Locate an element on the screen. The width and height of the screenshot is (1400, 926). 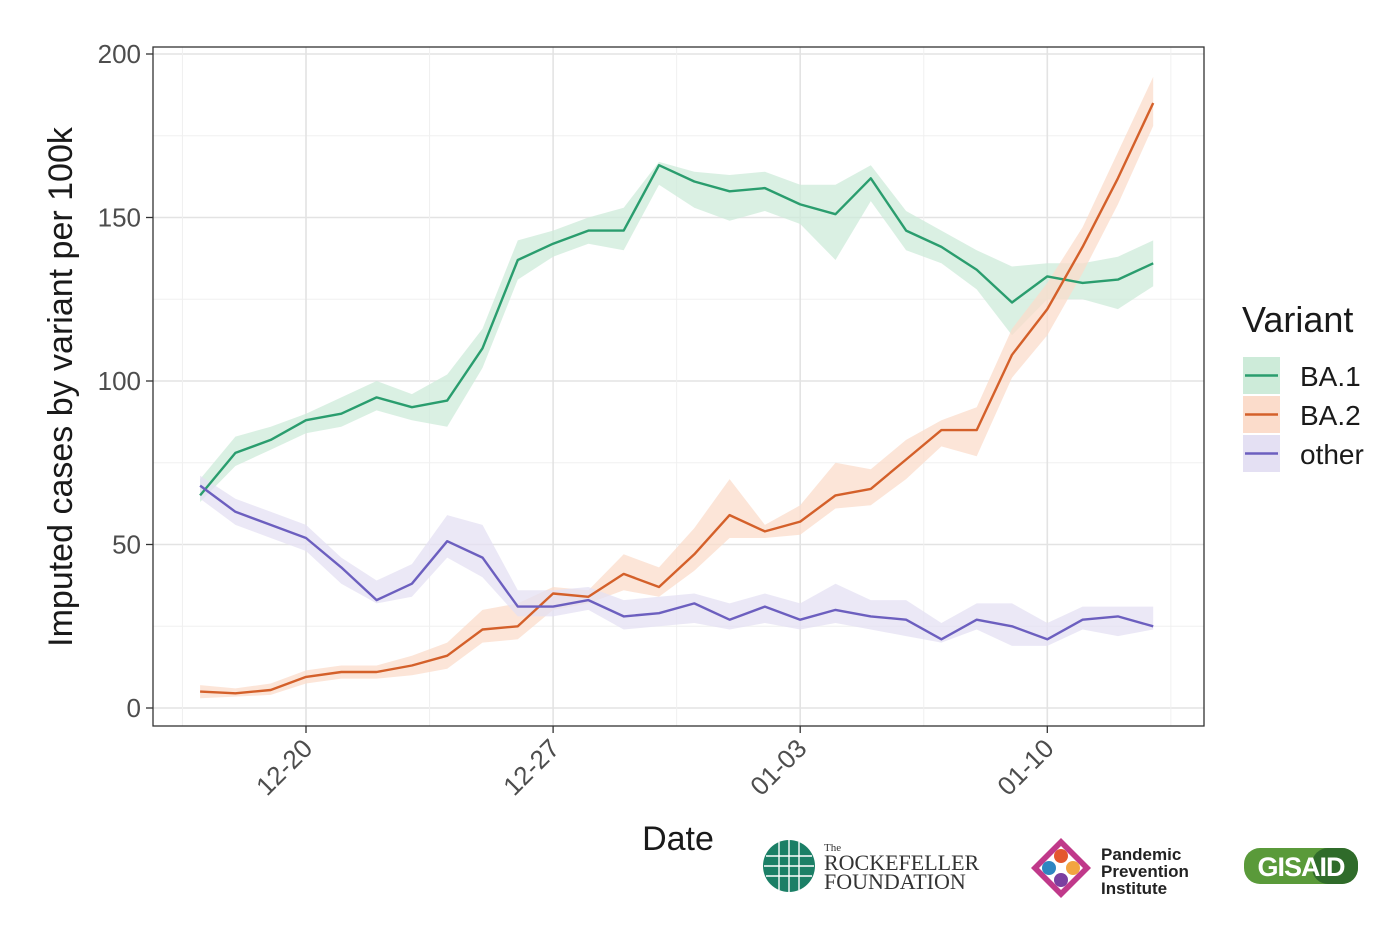
y-axis-ticks: 0 50 100 150 200 is located at coordinates (125, 381).